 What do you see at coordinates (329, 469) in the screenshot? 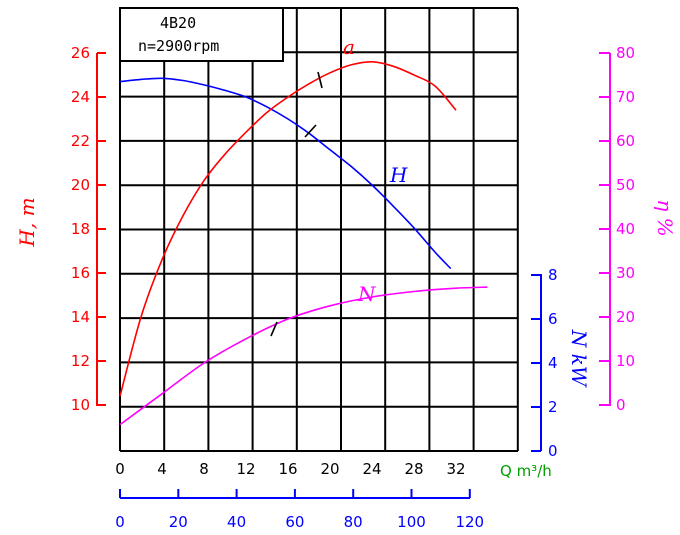
I see `flow-tick-label: 20` at bounding box center [329, 469].